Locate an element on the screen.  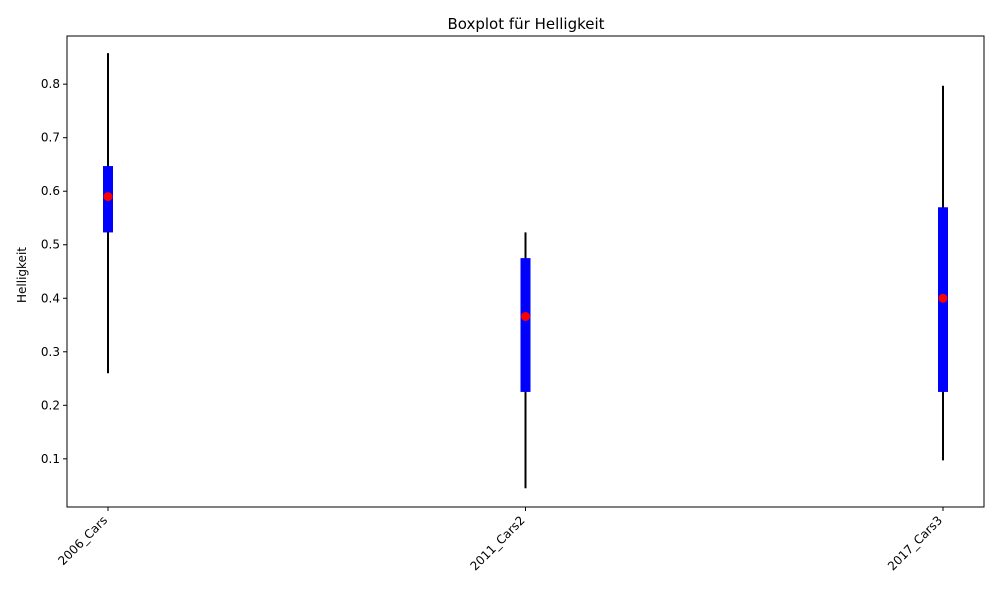
x-tick-label: 2006_Cars is located at coordinates (82, 540).